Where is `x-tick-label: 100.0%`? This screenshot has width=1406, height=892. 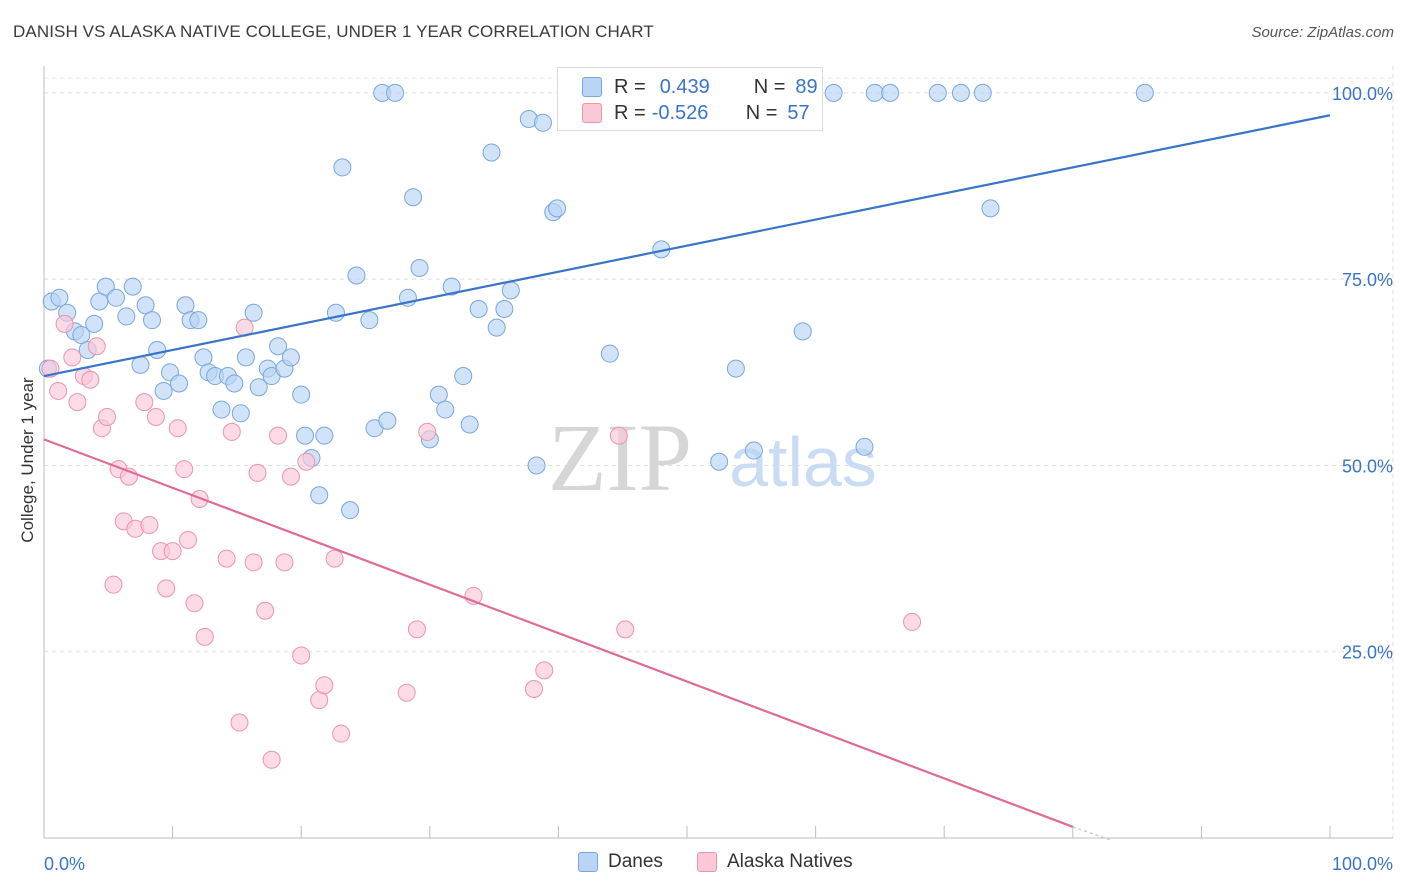 x-tick-label: 100.0% is located at coordinates (1362, 864).